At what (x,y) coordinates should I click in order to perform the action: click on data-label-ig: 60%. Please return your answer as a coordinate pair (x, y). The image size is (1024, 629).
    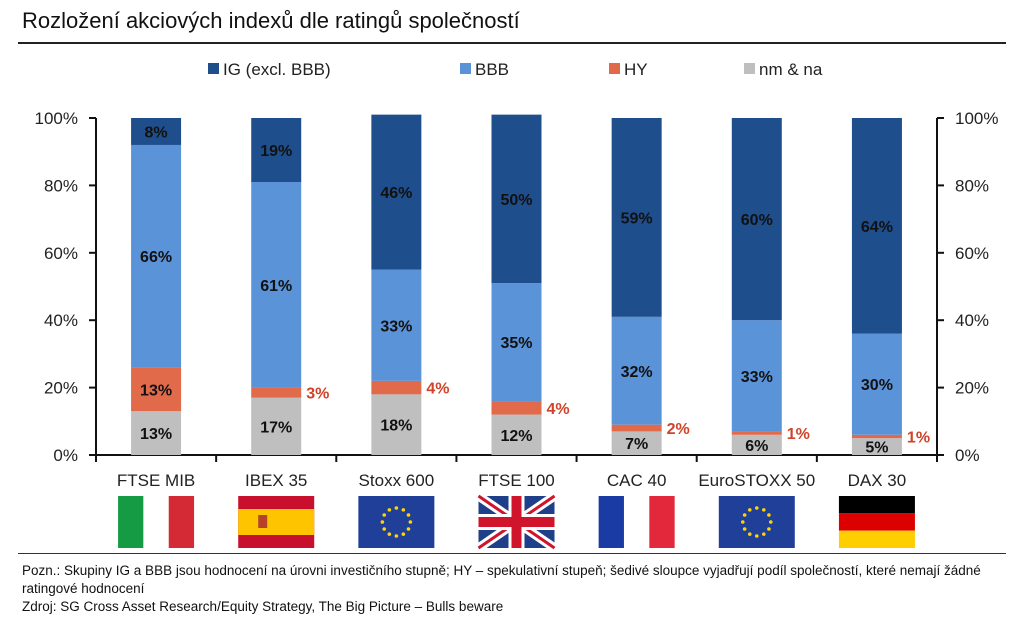
    Looking at the image, I should click on (757, 220).